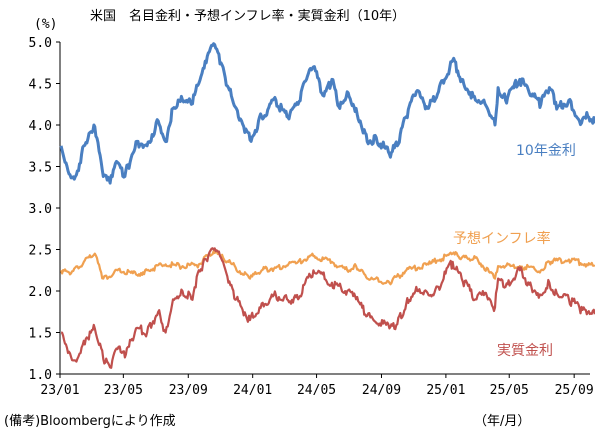 The image size is (595, 442). Describe the element at coordinates (509, 390) in the screenshot. I see `x-tick-label: 25/05` at that location.